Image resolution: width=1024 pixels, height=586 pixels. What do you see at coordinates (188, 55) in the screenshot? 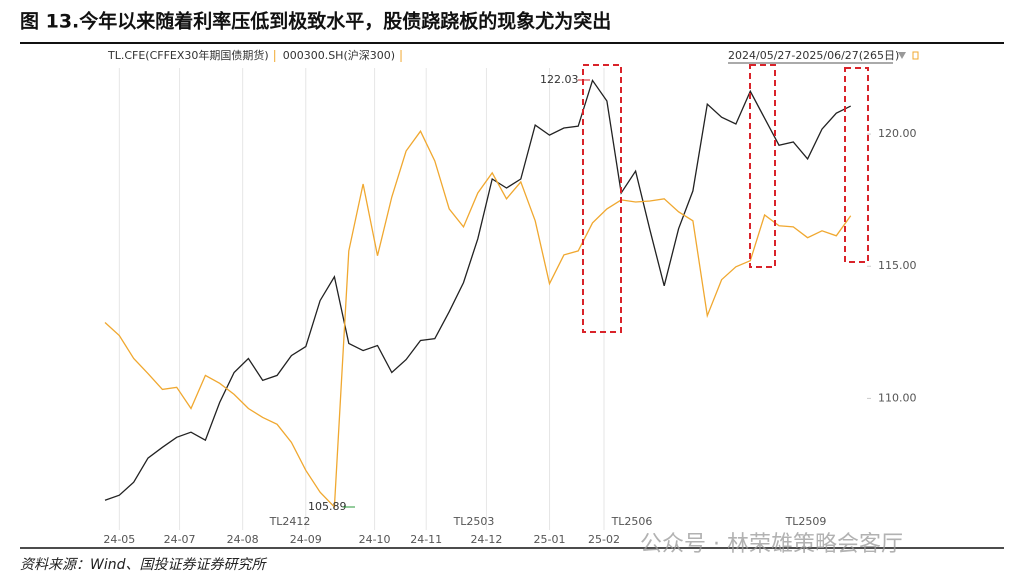
I see `legend-entry: TL.CFE(CFFEX30年期国债期货)` at bounding box center [188, 55].